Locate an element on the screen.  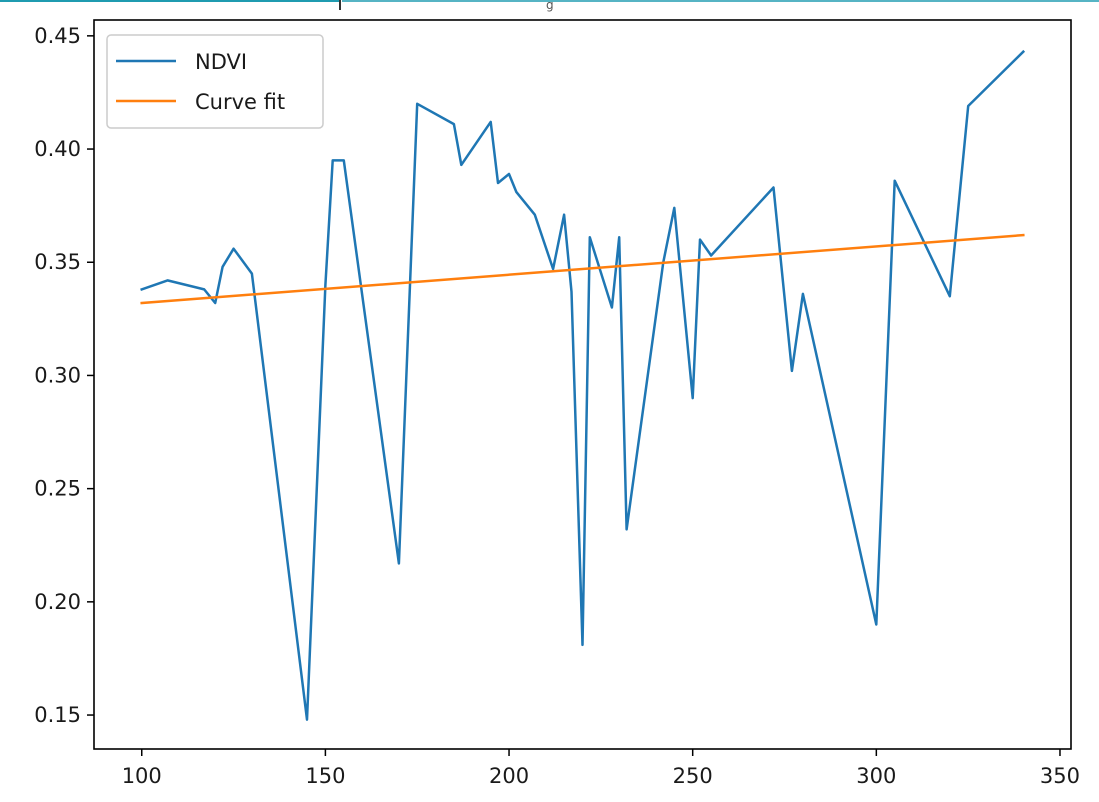
y-tick-label: 0.15 is located at coordinates (57, 715).